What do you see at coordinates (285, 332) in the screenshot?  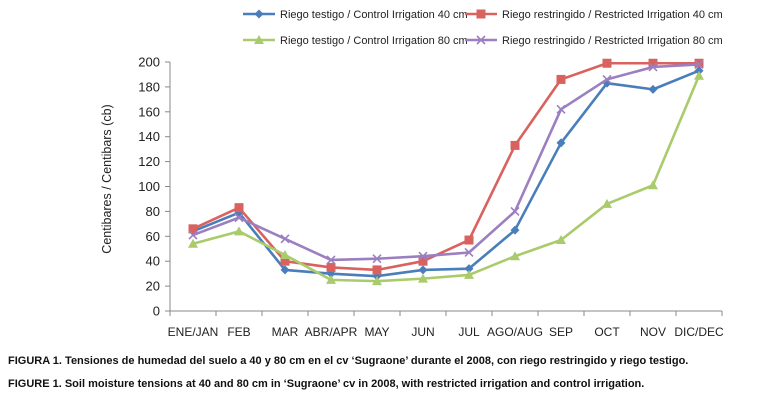 I see `x-tick-label: MAR` at bounding box center [285, 332].